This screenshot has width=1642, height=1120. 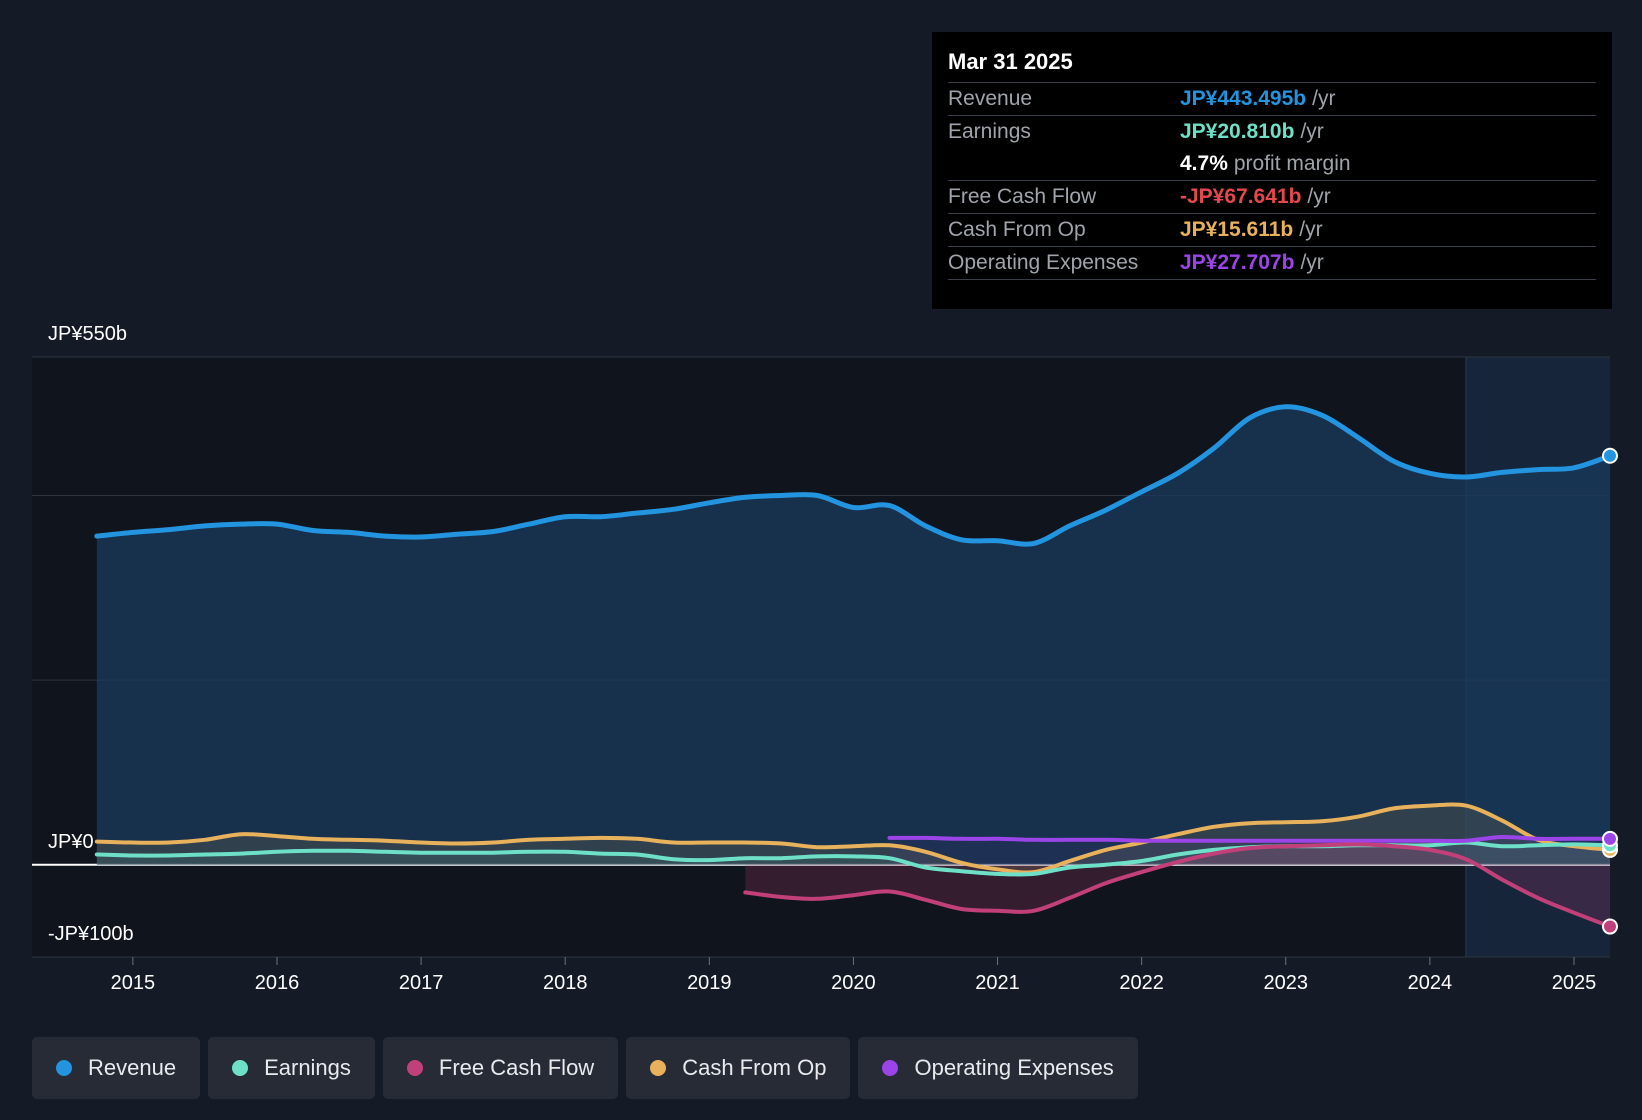 I want to click on tooltip-label: Operating Expenses, so click(x=1043, y=262).